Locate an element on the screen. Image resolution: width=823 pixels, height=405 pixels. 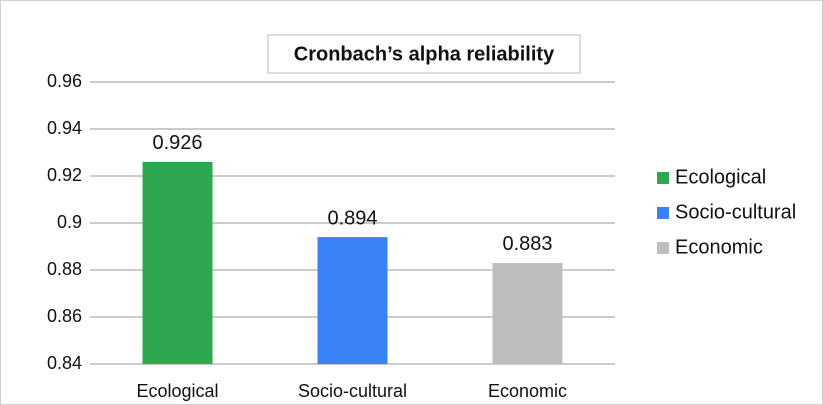
x-tick-label: Economic is located at coordinates (527, 391).